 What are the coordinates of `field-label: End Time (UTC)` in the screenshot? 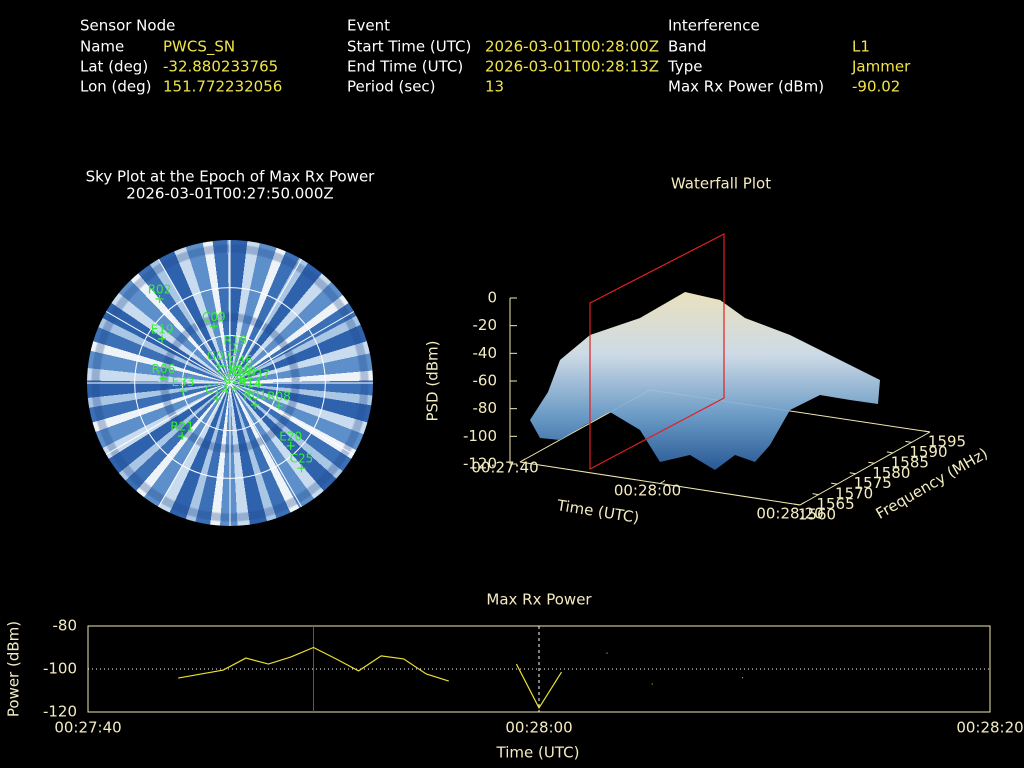 It's located at (405, 67).